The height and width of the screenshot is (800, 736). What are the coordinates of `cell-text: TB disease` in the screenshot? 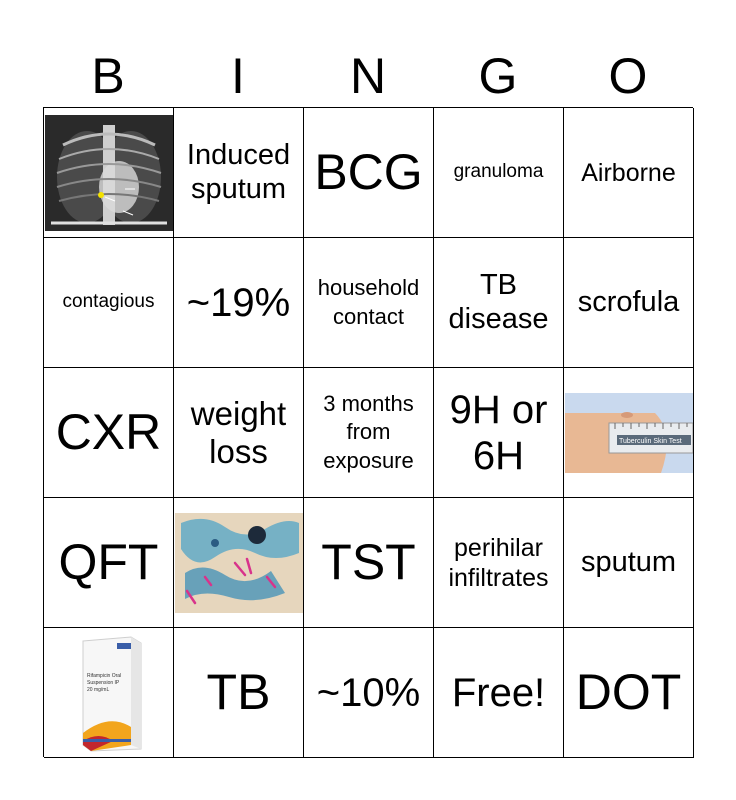 It's located at (498, 302).